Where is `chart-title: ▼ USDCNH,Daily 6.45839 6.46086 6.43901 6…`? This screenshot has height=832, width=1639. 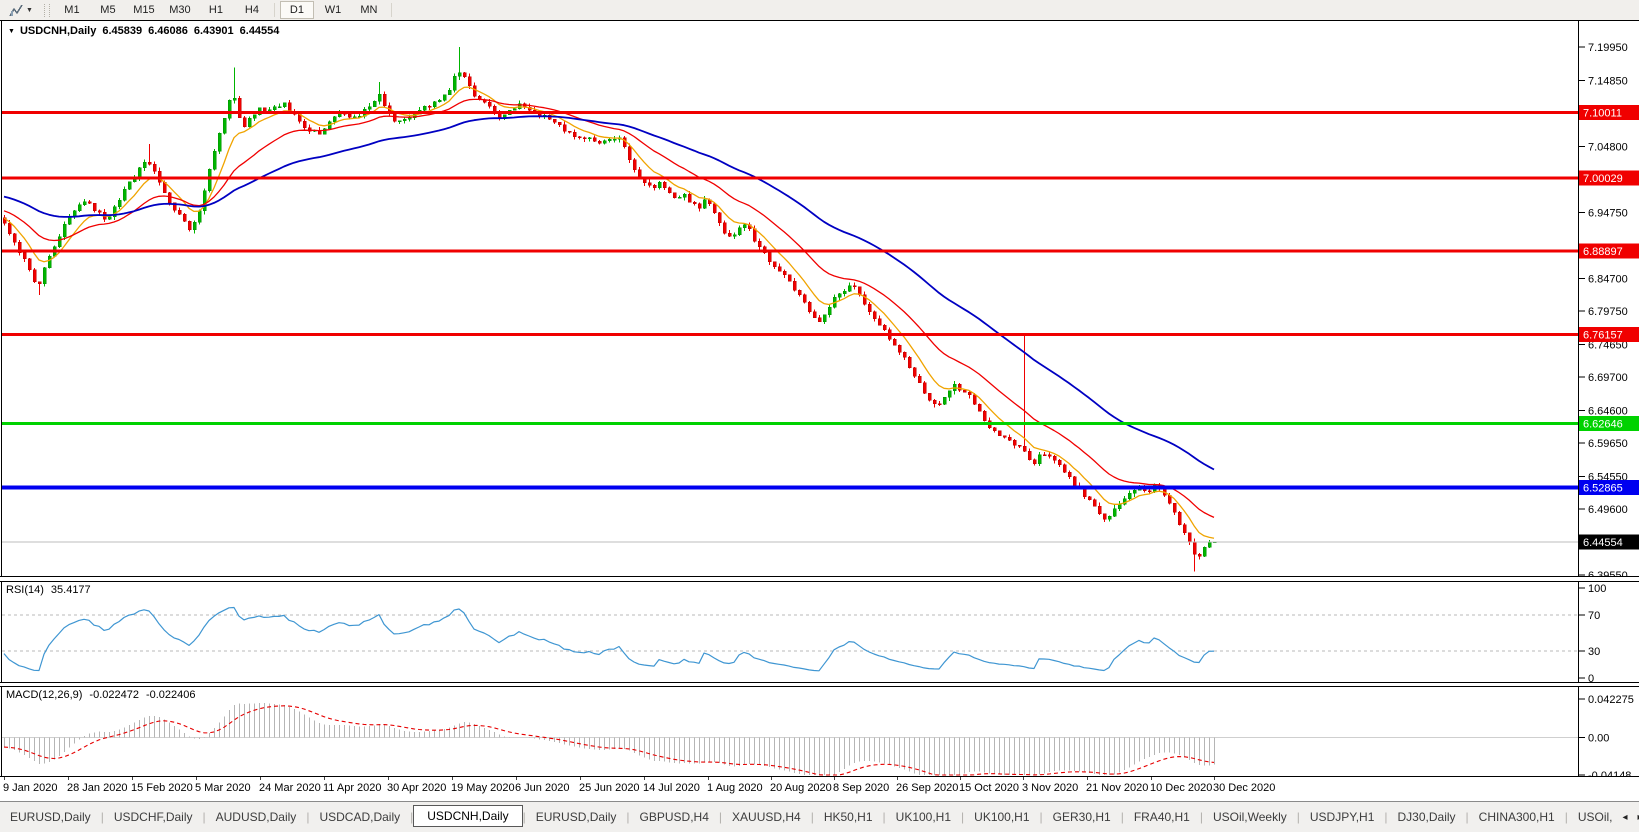
chart-title: ▼ USDCNH,Daily 6.45839 6.46086 6.43901 6… is located at coordinates (143, 31).